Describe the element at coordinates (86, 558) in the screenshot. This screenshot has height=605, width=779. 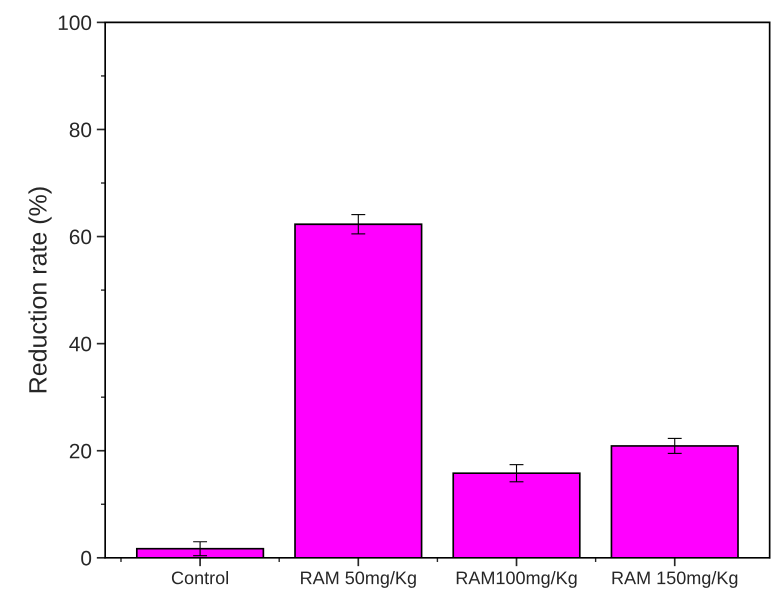
I see `y-tick-label: 0` at that location.